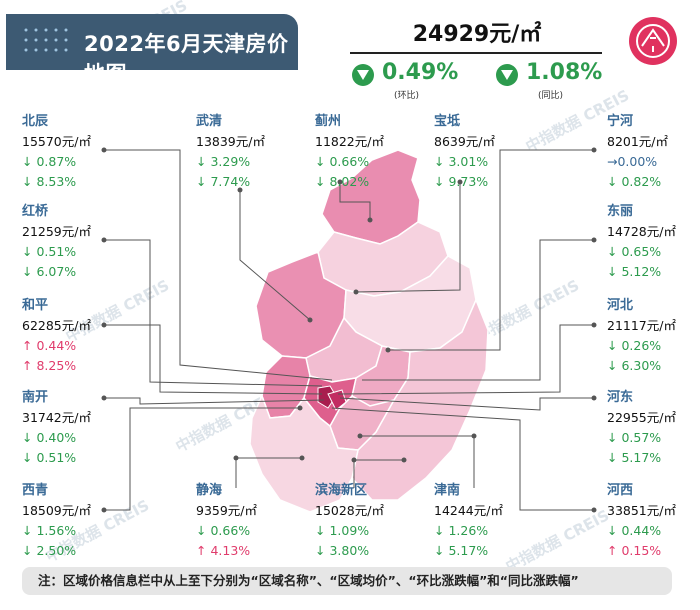  What do you see at coordinates (620, 305) in the screenshot?
I see `district-name: 河北` at bounding box center [620, 305].